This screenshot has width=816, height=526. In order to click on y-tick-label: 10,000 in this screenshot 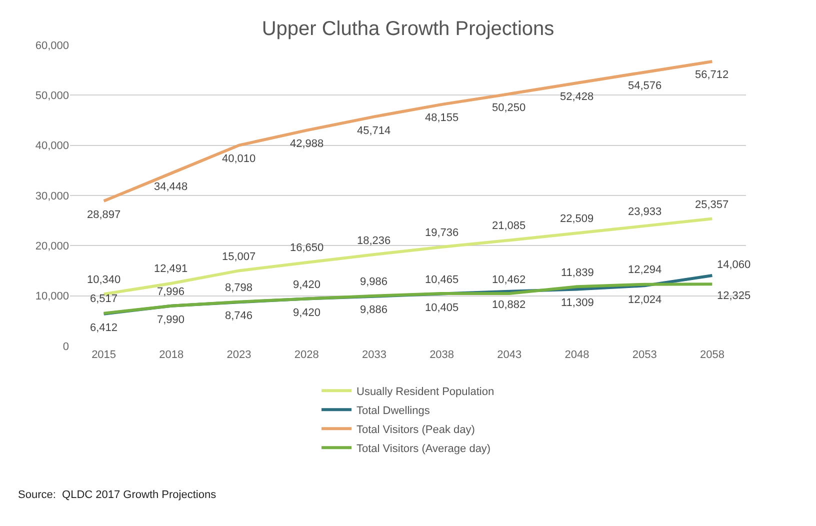, I will do `click(52, 296)`.